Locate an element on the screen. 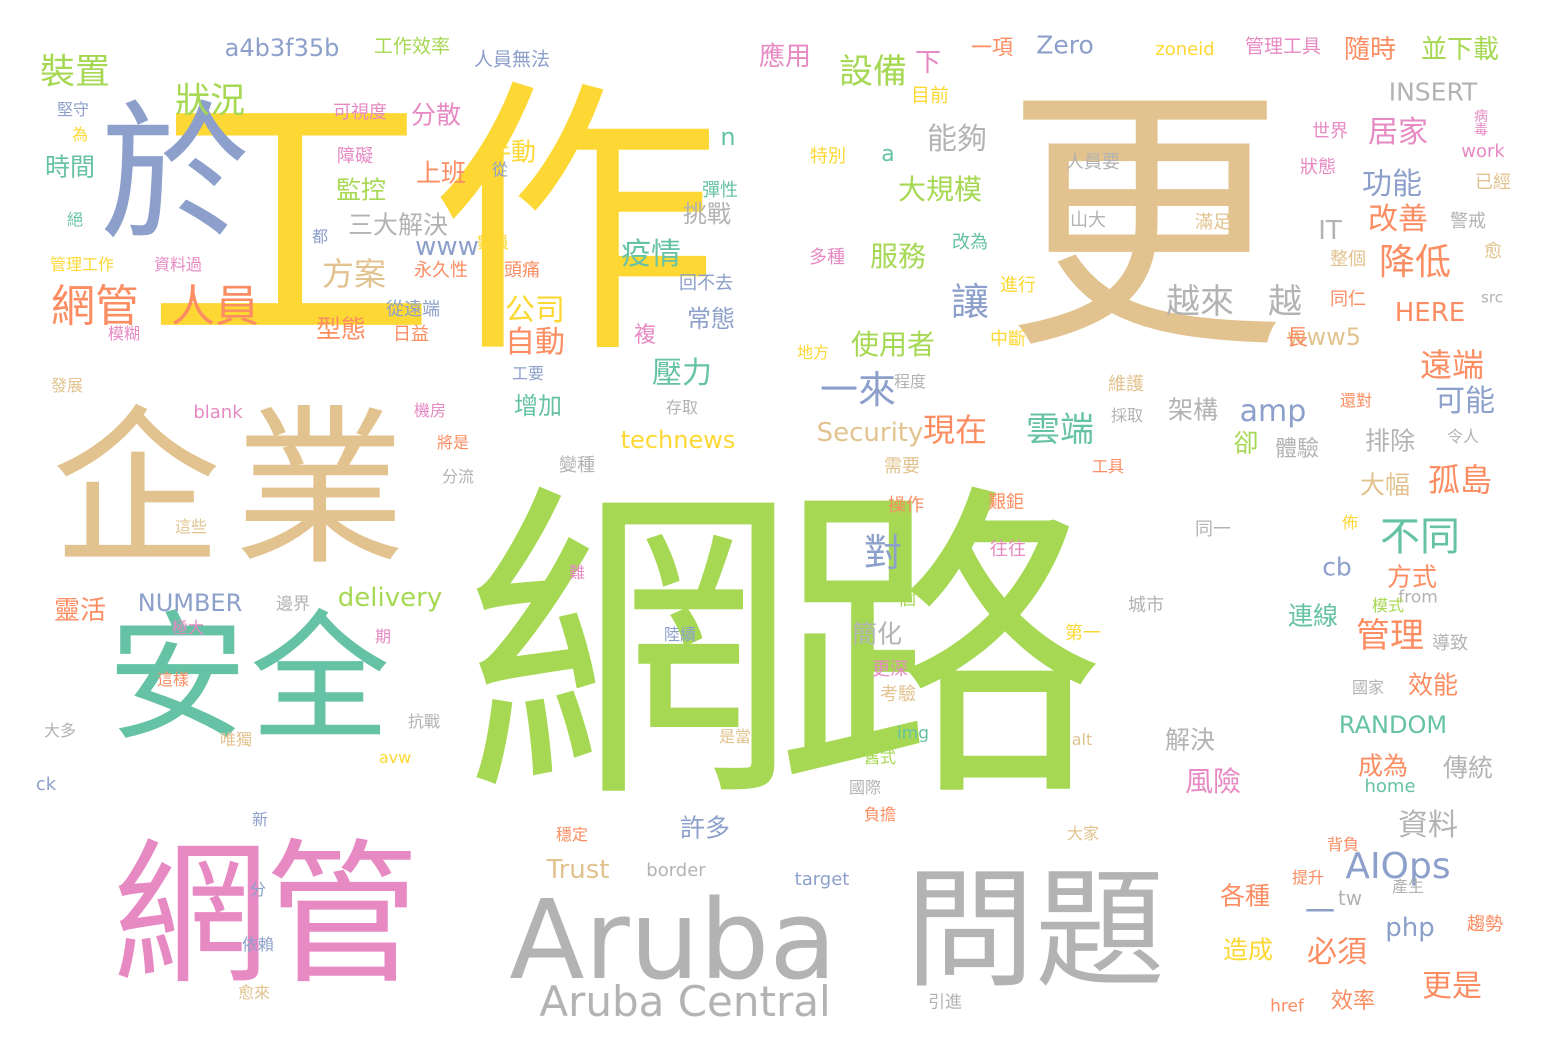  word-45: src is located at coordinates (1492, 297).